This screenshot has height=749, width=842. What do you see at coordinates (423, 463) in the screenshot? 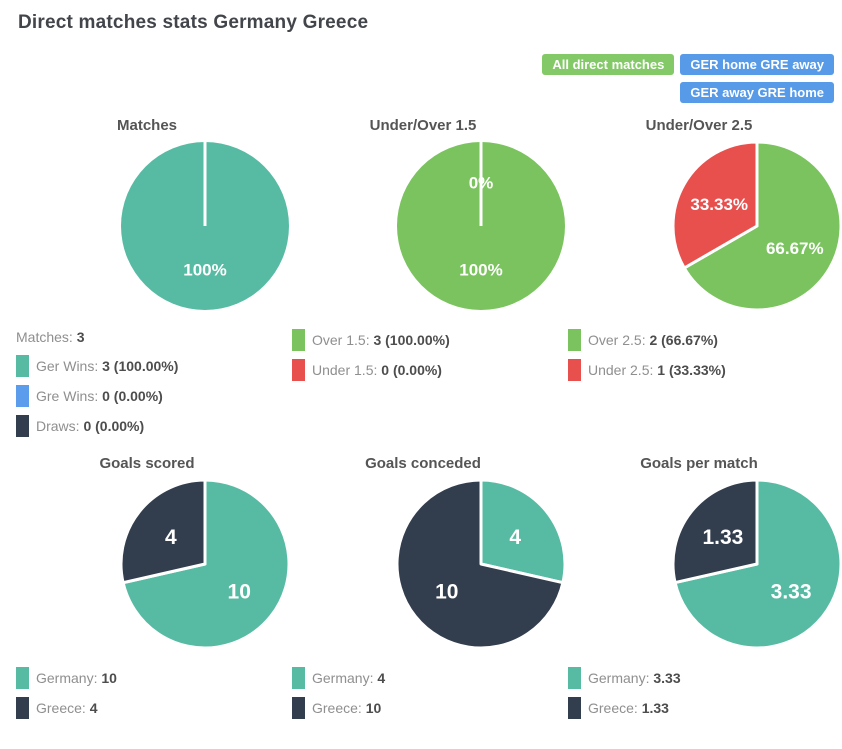
I see `chart-title-goals-conceded: Goals conceded` at bounding box center [423, 463].